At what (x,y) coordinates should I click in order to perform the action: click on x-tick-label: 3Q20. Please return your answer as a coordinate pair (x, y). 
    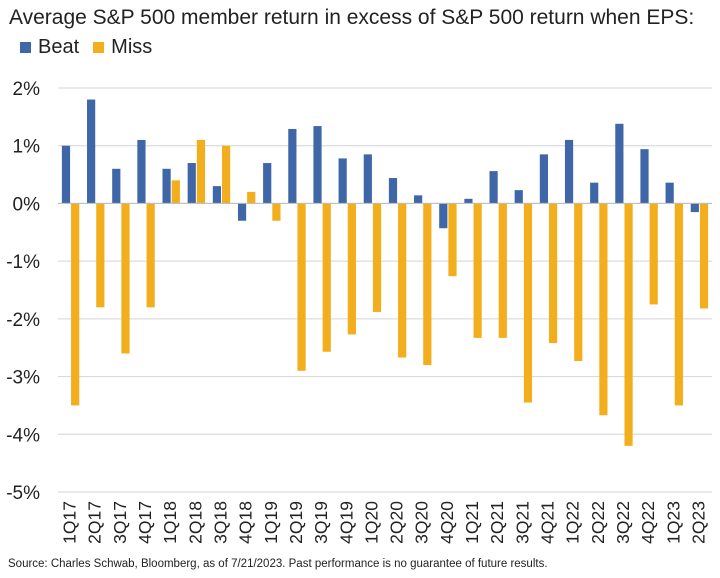
    Looking at the image, I should click on (422, 522).